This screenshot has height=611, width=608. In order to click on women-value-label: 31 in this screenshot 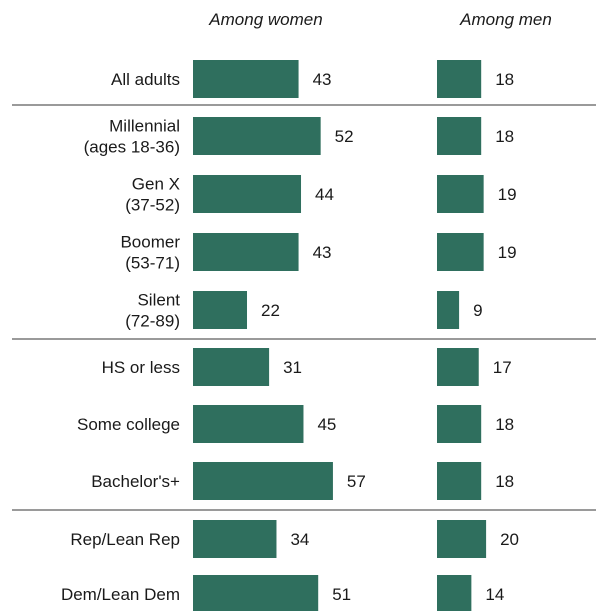, I will do `click(292, 367)`.